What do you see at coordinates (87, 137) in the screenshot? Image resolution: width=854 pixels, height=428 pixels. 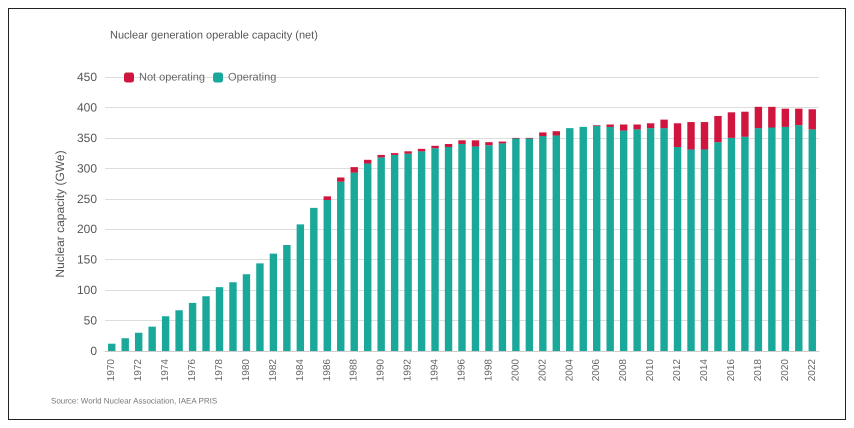 I see `y-tick-label: 350` at bounding box center [87, 137].